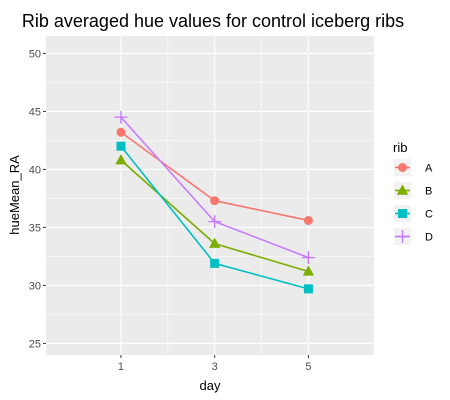 The image size is (450, 400). Describe the element at coordinates (35, 170) in the screenshot. I see `y-tick-label: 40` at that location.